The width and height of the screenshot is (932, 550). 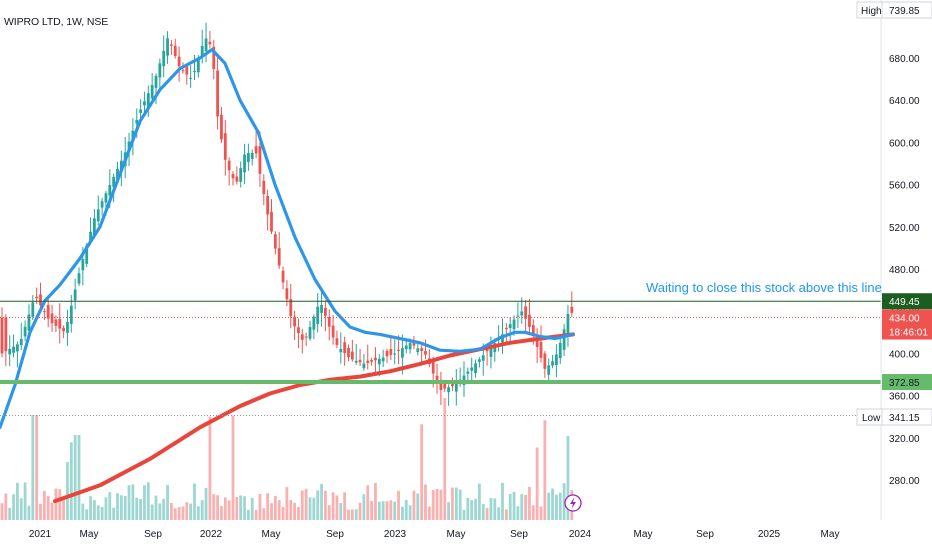 What do you see at coordinates (573, 503) in the screenshot?
I see `lightning-icon` at bounding box center [573, 503].